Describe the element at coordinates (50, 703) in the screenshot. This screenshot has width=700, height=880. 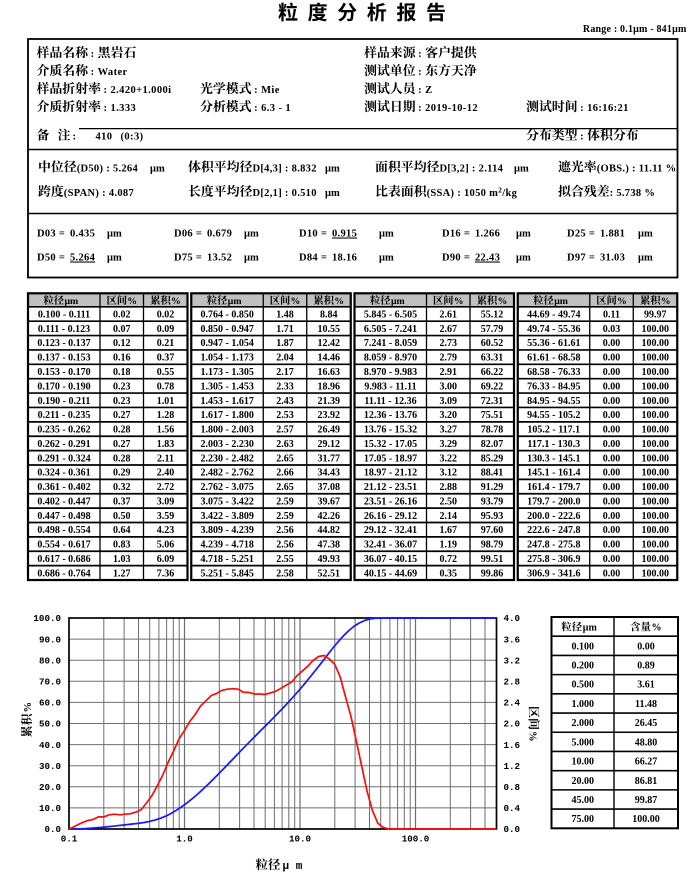
I see `svg-text: 60.0` at that location.